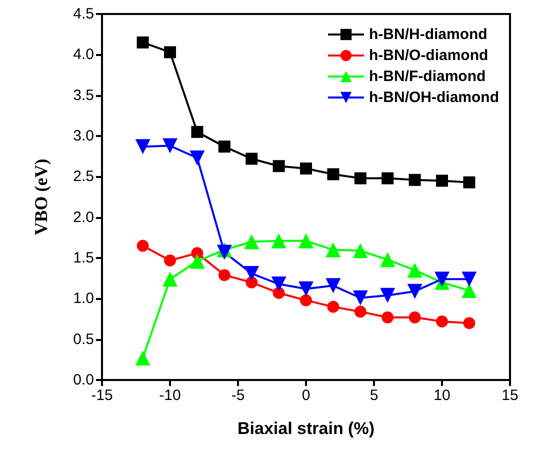 Image resolution: width=542 pixels, height=449 pixels. I want to click on y-tick-label: 3.0, so click(83, 136).